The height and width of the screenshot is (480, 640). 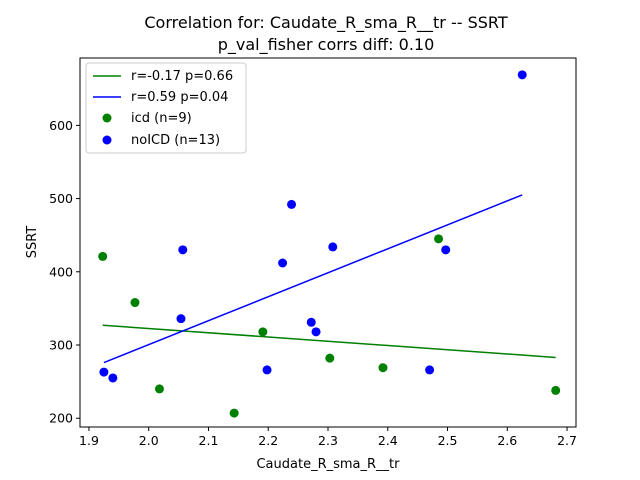 I want to click on x-tick-label: 2.7, so click(x=567, y=440).